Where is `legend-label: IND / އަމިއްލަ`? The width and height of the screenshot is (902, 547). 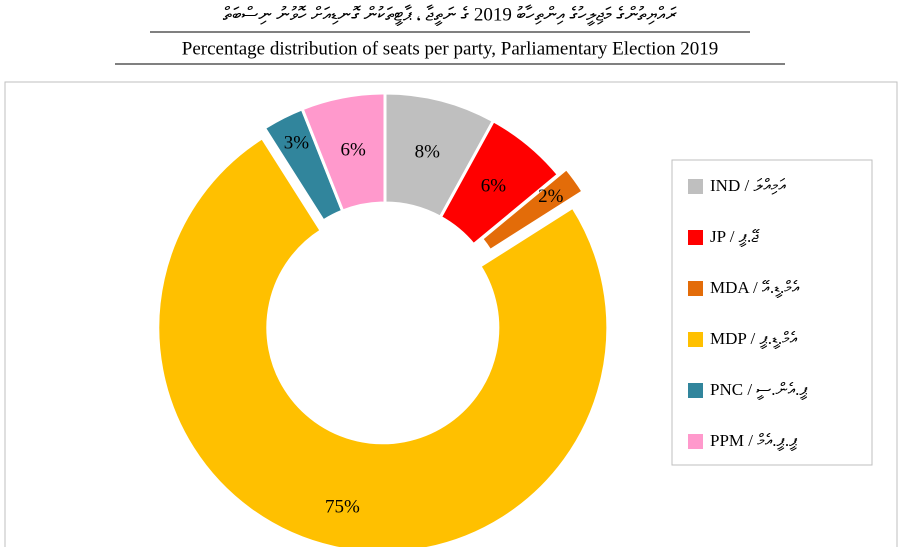 legend-label: IND / އަމިއްލަ is located at coordinates (748, 185).